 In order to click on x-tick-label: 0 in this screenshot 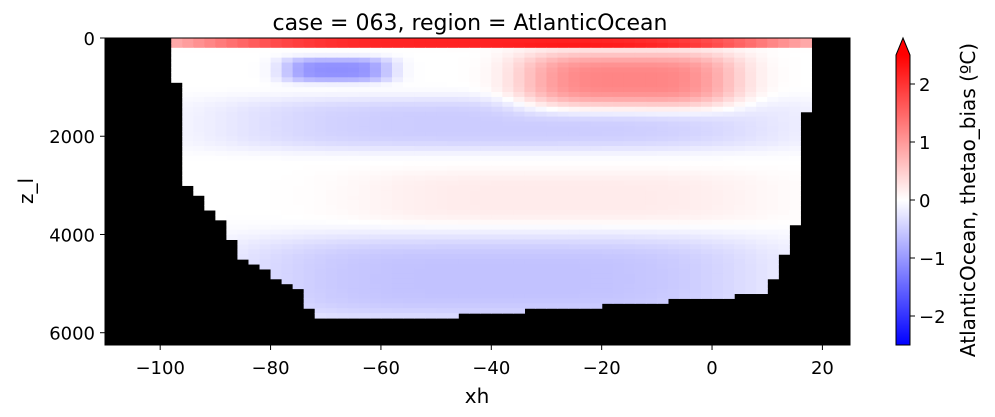, I will do `click(711, 368)`.